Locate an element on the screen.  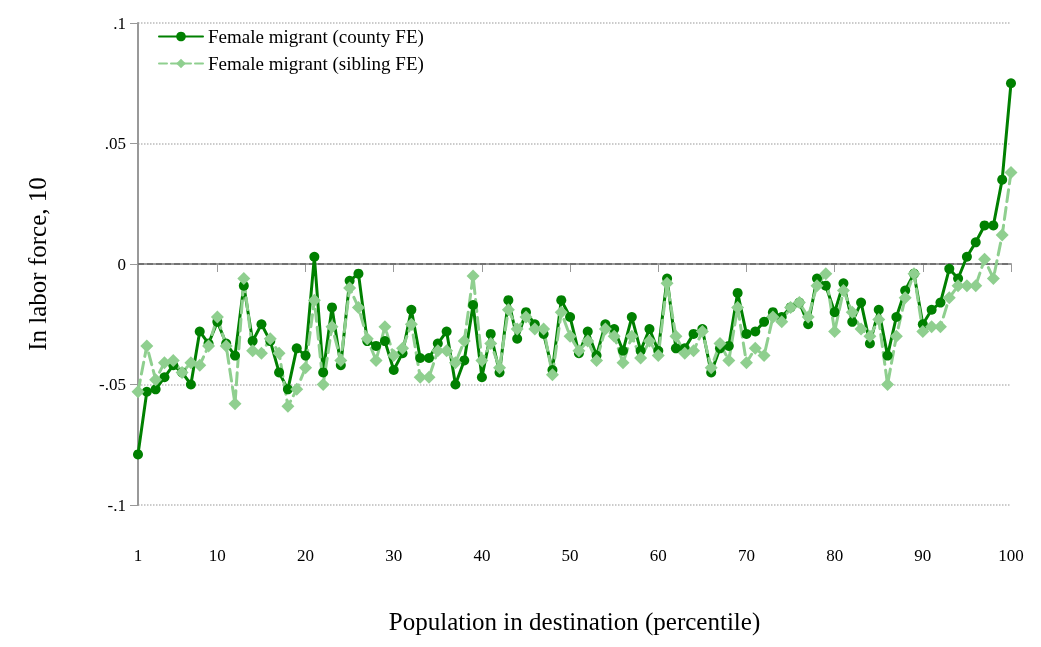
x-tick-label: 70 is located at coordinates (746, 555).